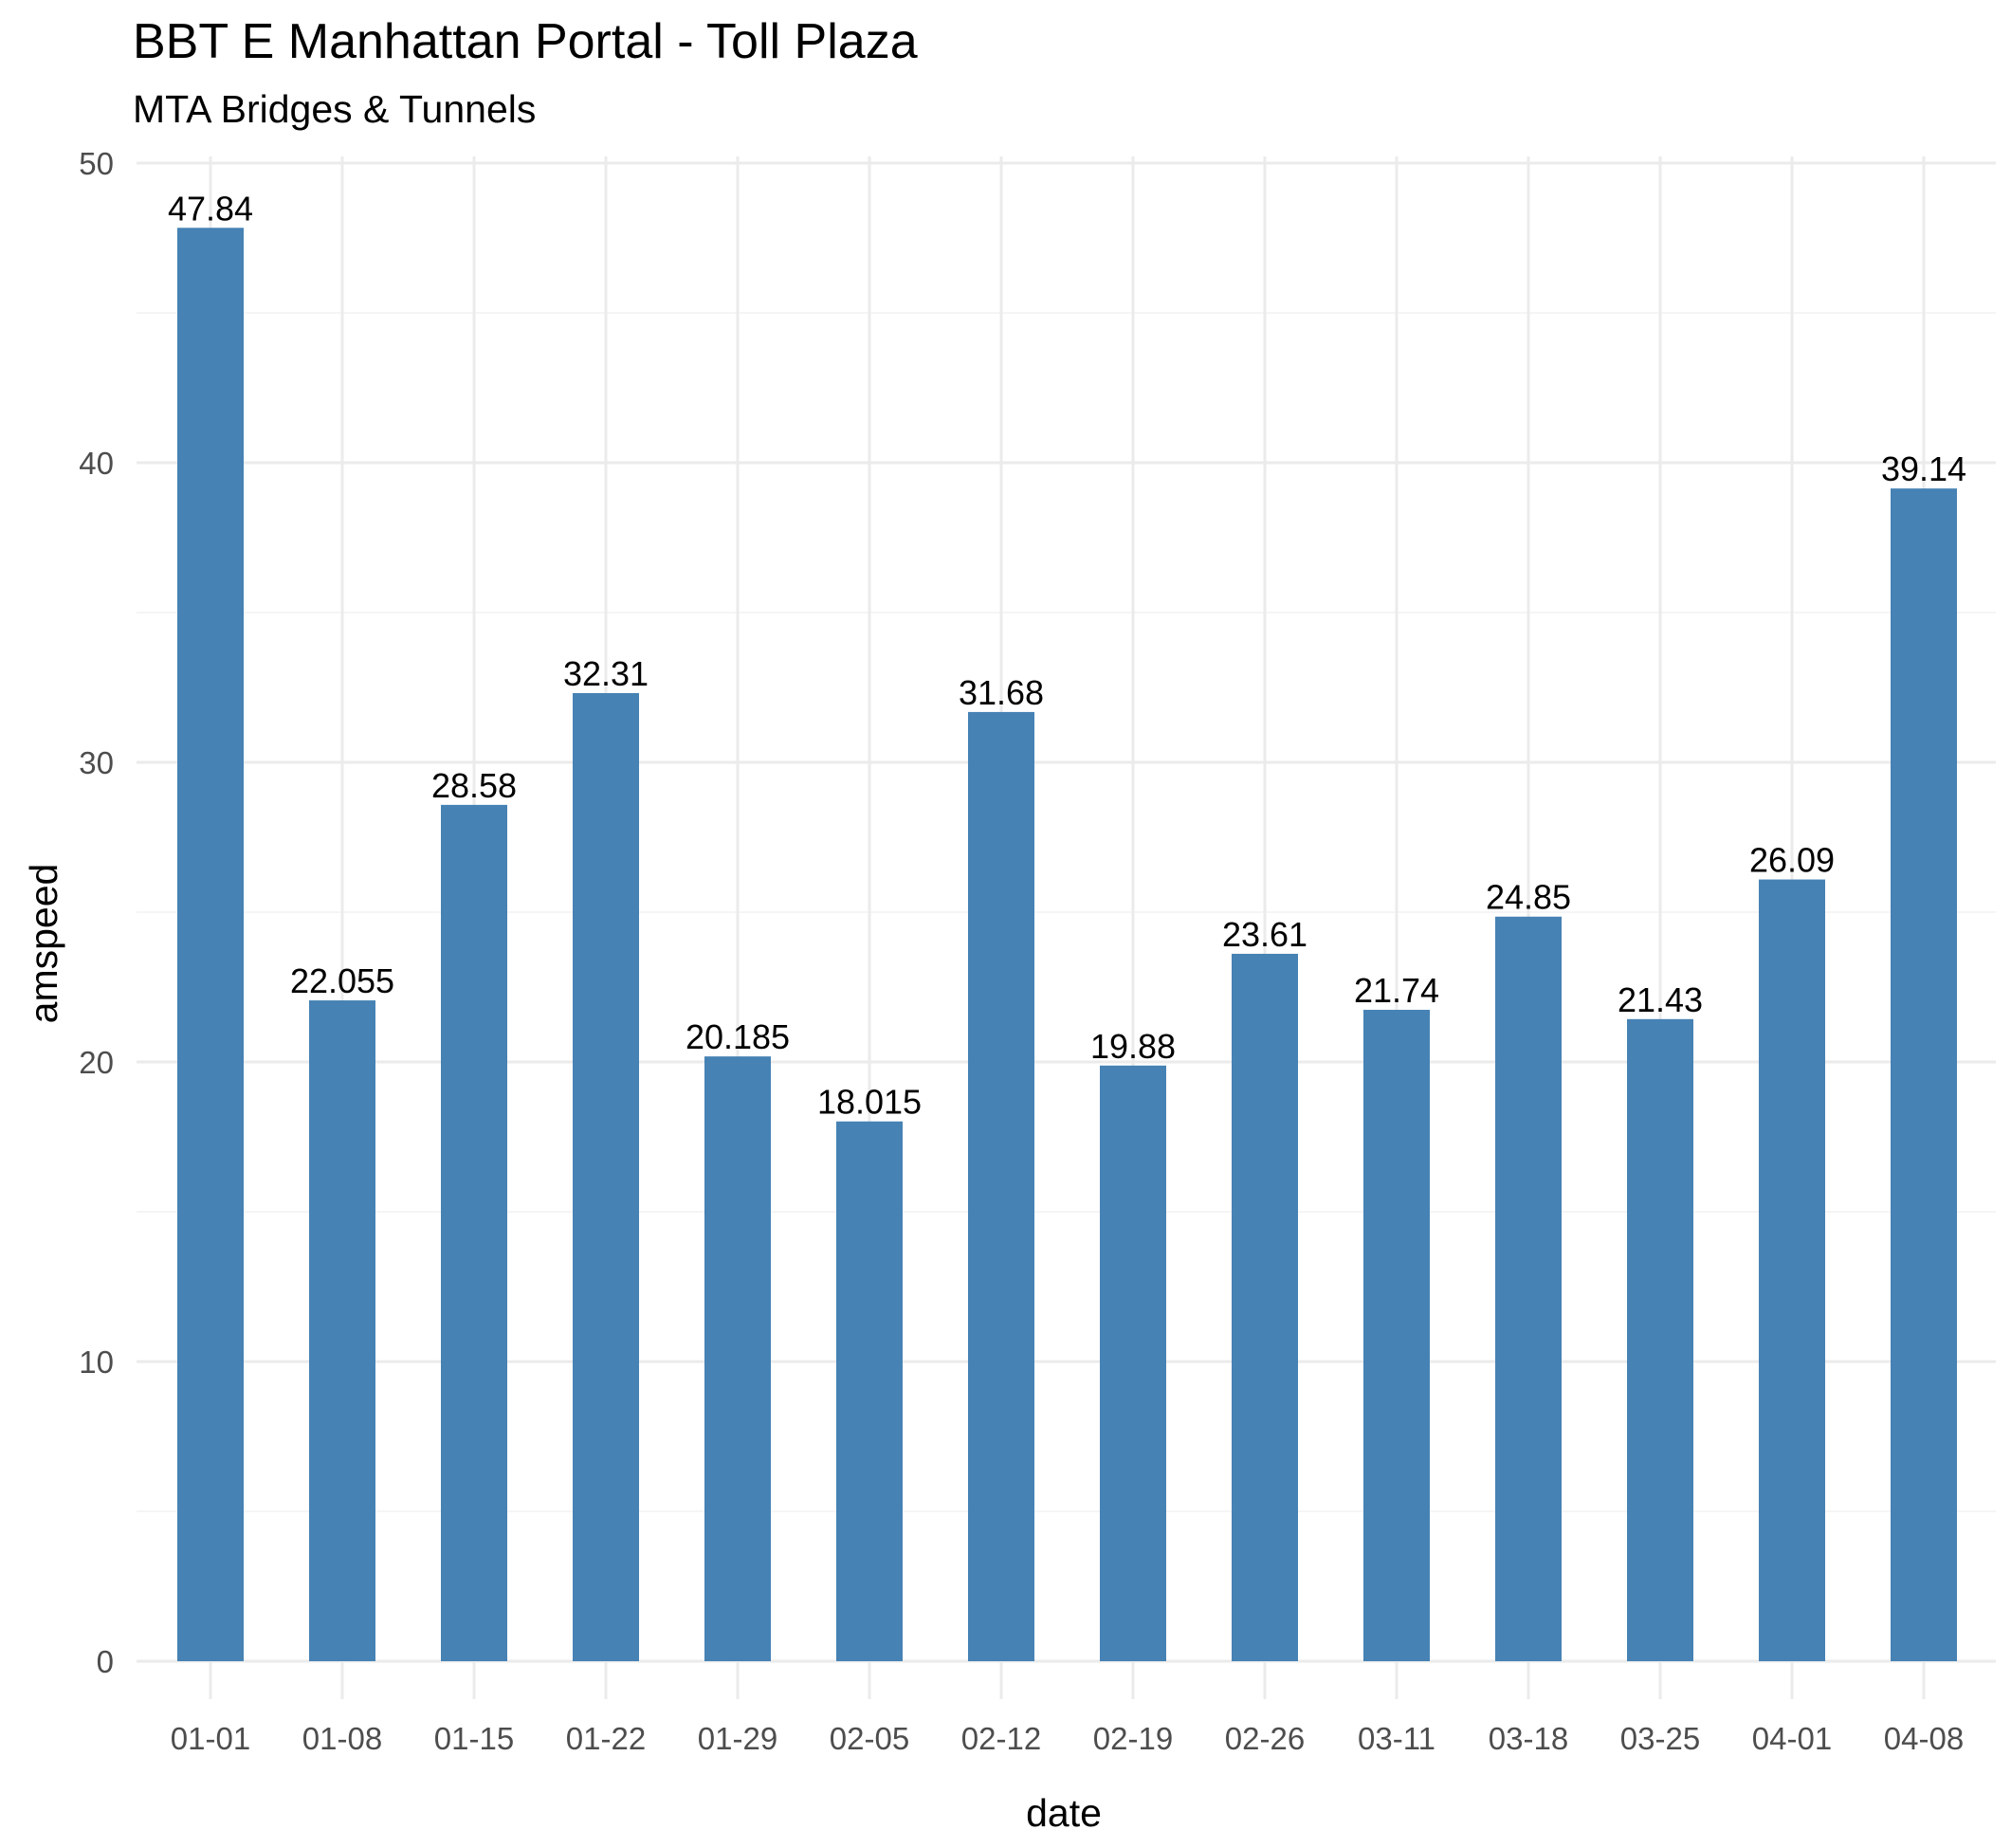  What do you see at coordinates (342, 1738) in the screenshot?
I see `x-tick-label: 01-08` at bounding box center [342, 1738].